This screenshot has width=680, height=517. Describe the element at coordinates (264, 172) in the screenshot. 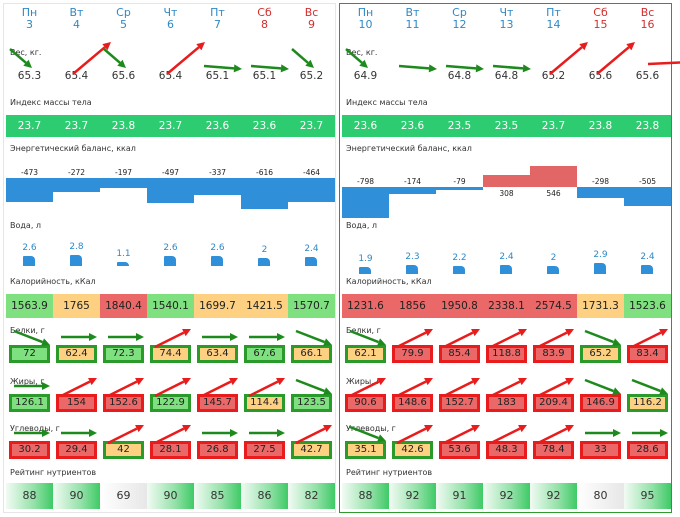

I see `energy-value-5: -616` at that location.